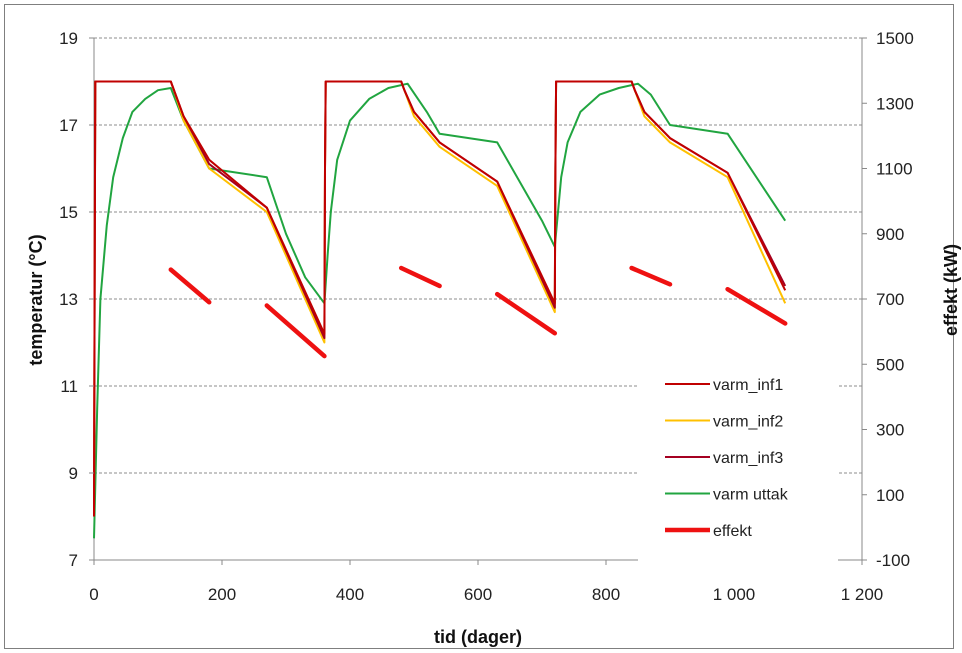  Describe the element at coordinates (751, 495) in the screenshot. I see `legend-label: varm uttak` at that location.